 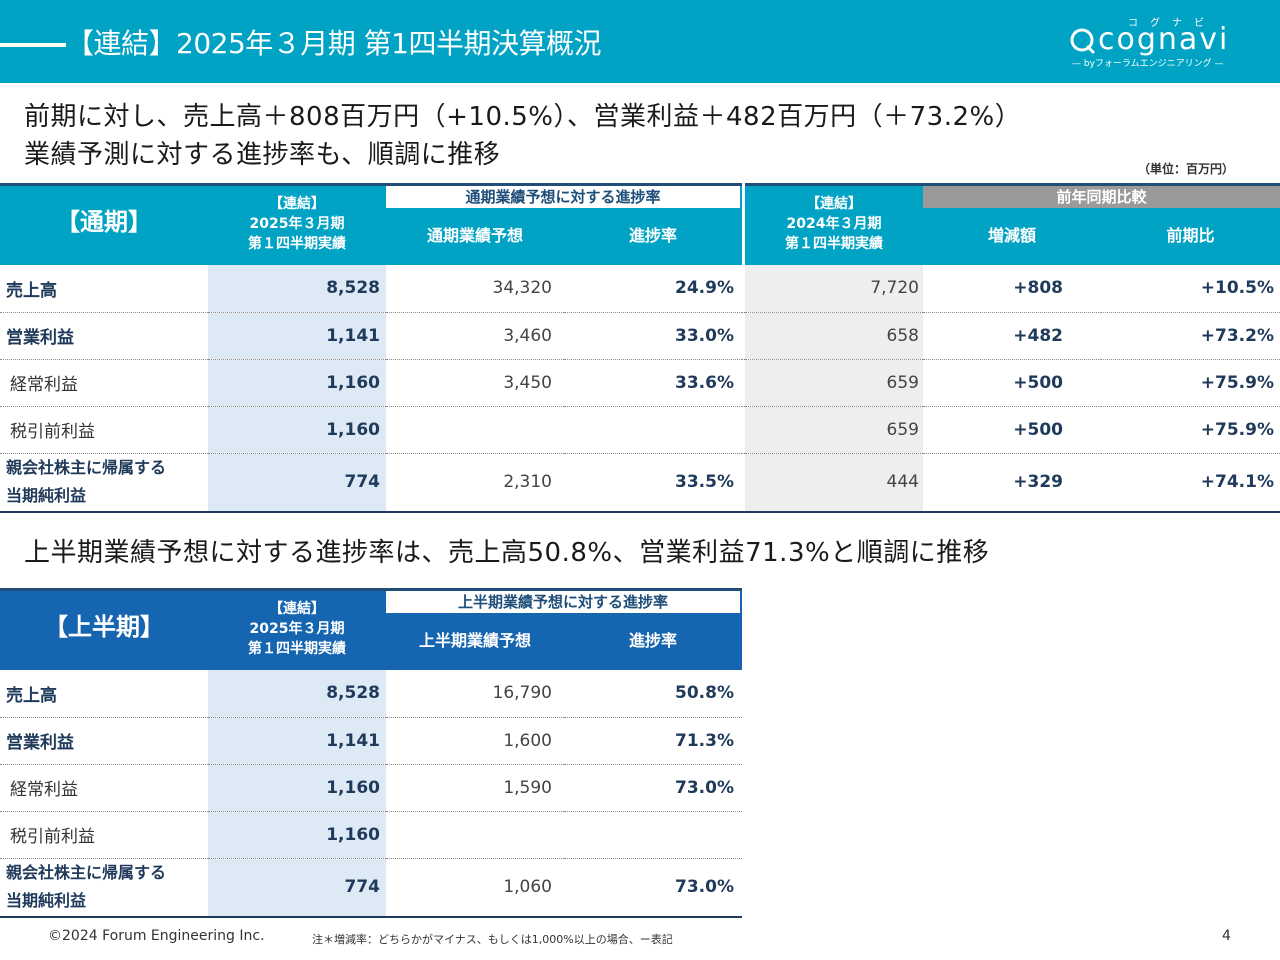 I want to click on ratio-value: +75.9%, so click(x=1190, y=383).